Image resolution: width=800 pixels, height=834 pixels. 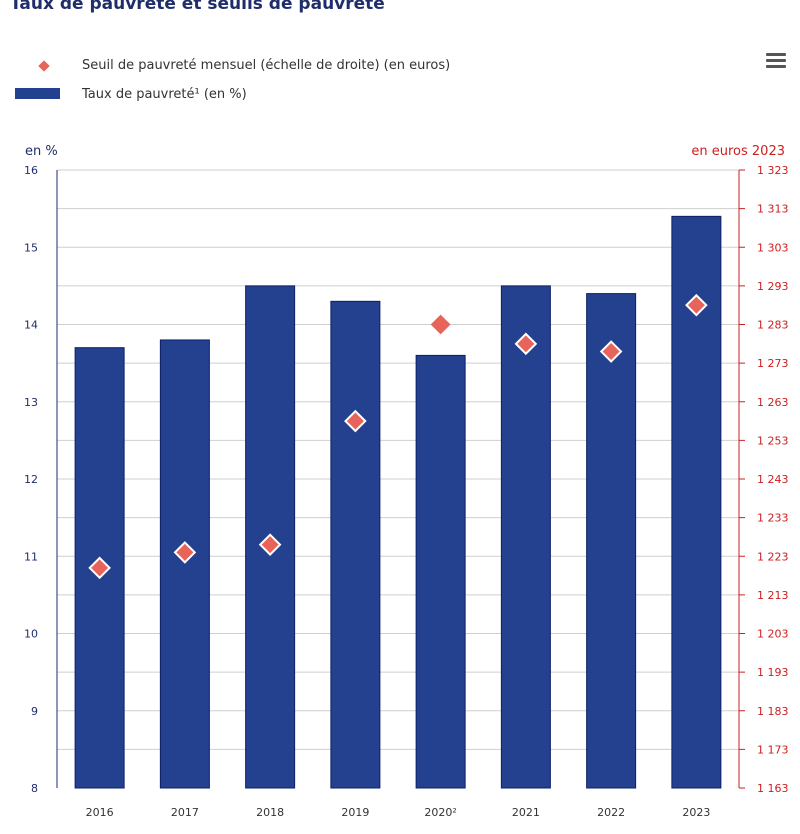 I want to click on y-right-tick-label: 1 173, so click(x=773, y=749).